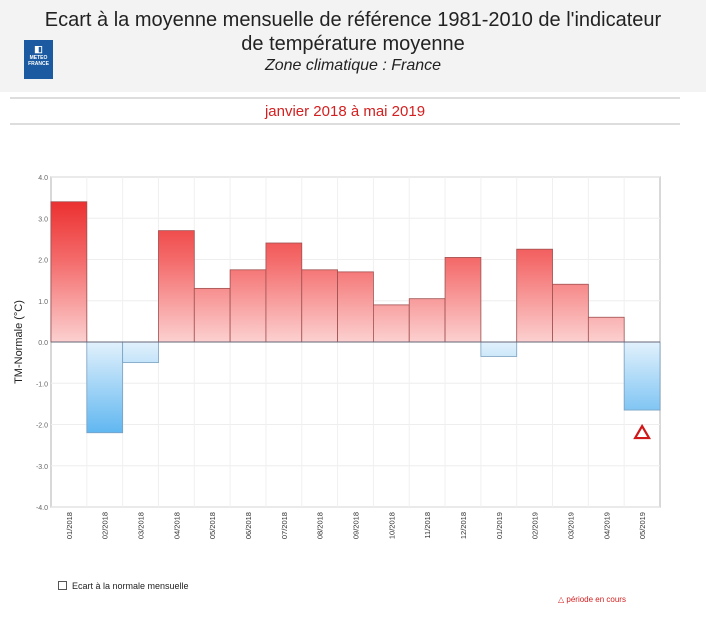  Describe the element at coordinates (606, 525) in the screenshot. I see `x-tick-label: 04/2019` at that location.